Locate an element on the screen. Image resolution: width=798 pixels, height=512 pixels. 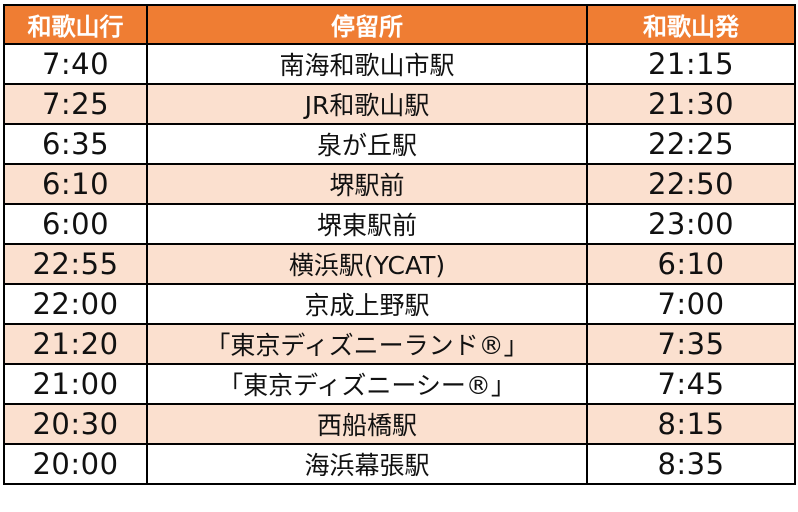
stop-name: 海浜幕張駅 is located at coordinates (367, 464).